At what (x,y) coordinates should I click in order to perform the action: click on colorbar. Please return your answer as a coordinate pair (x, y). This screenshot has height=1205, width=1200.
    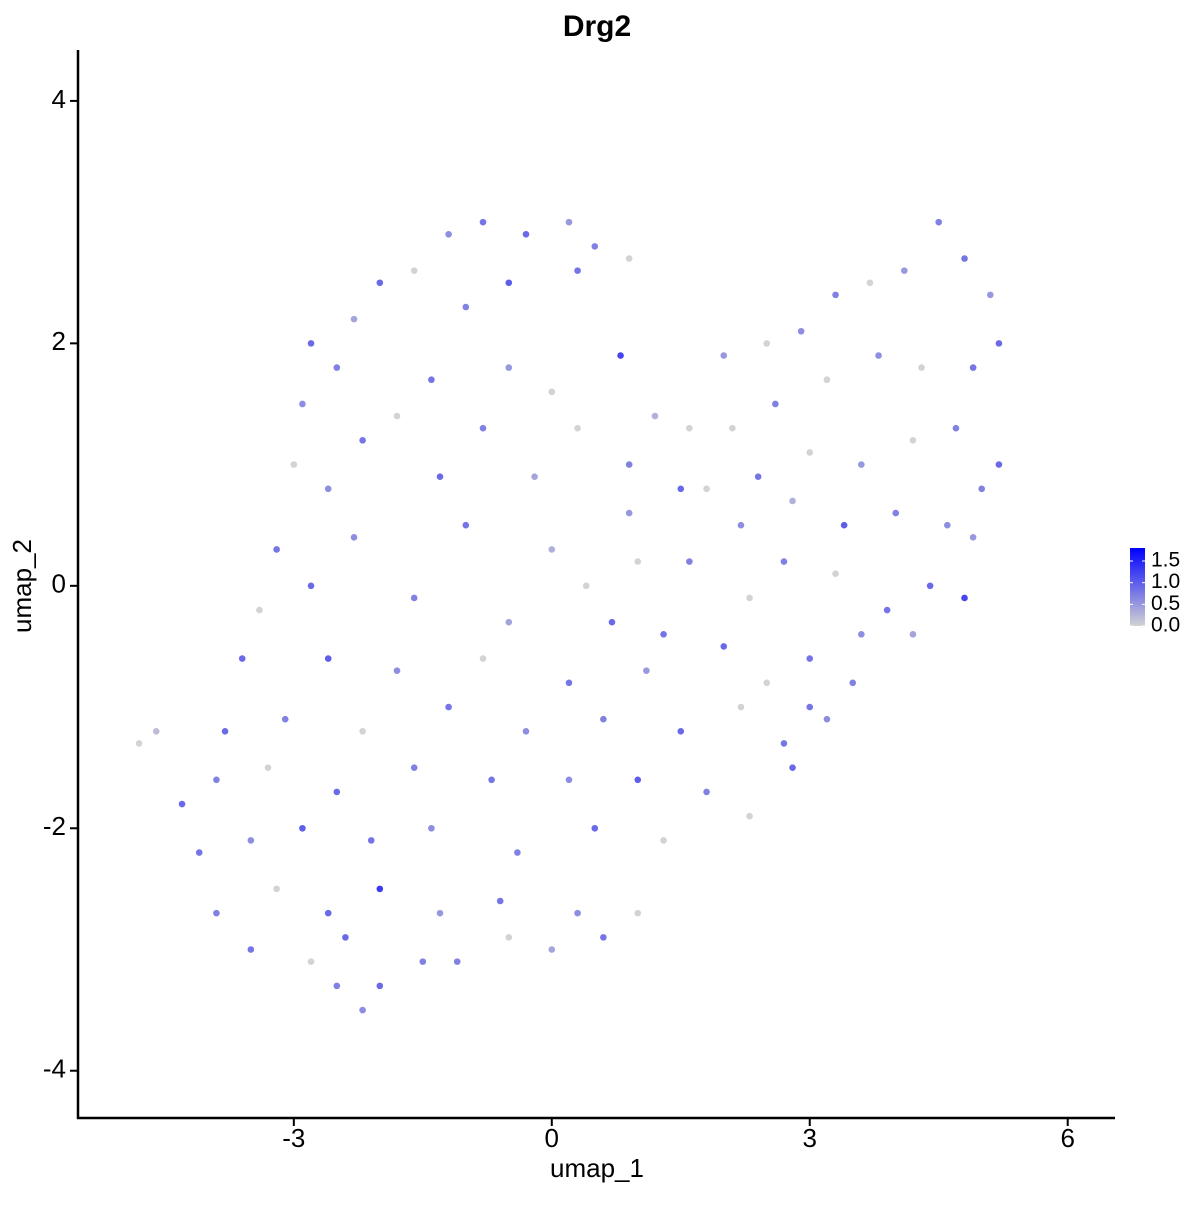
    Looking at the image, I should click on (1137, 587).